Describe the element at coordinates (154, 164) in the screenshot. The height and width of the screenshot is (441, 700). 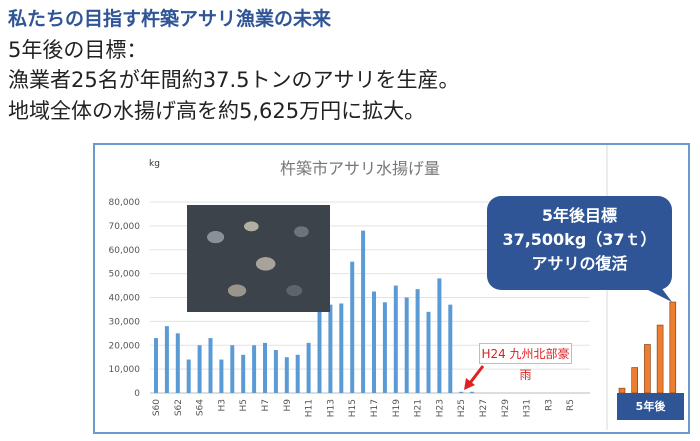
I see `y-unit-label: kg` at that location.